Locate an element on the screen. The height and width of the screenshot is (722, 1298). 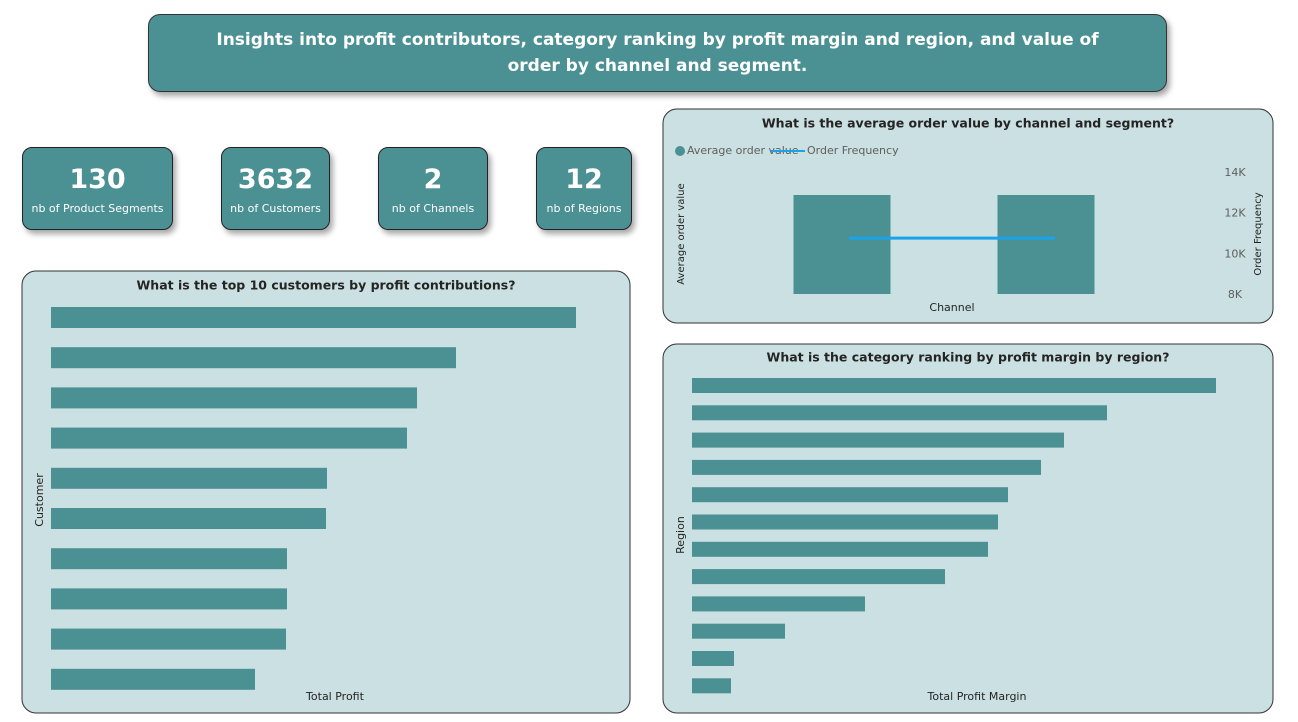
legend-label: Order Frequency is located at coordinates (853, 150).